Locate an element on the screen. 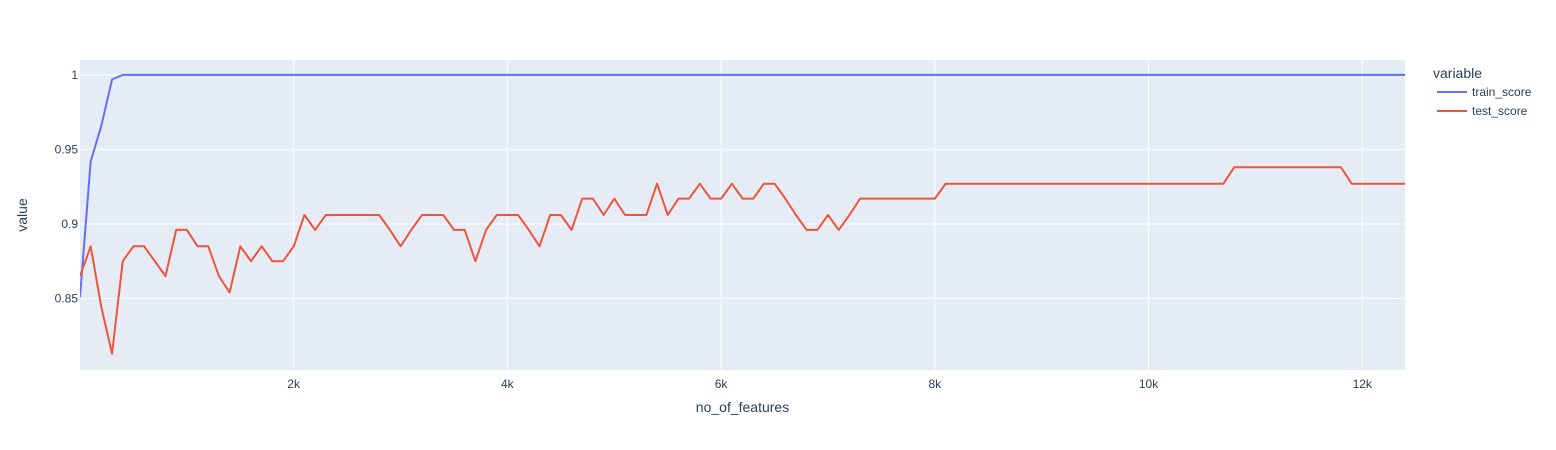 The width and height of the screenshot is (1556, 450). legend-title: variable is located at coordinates (1457, 73).